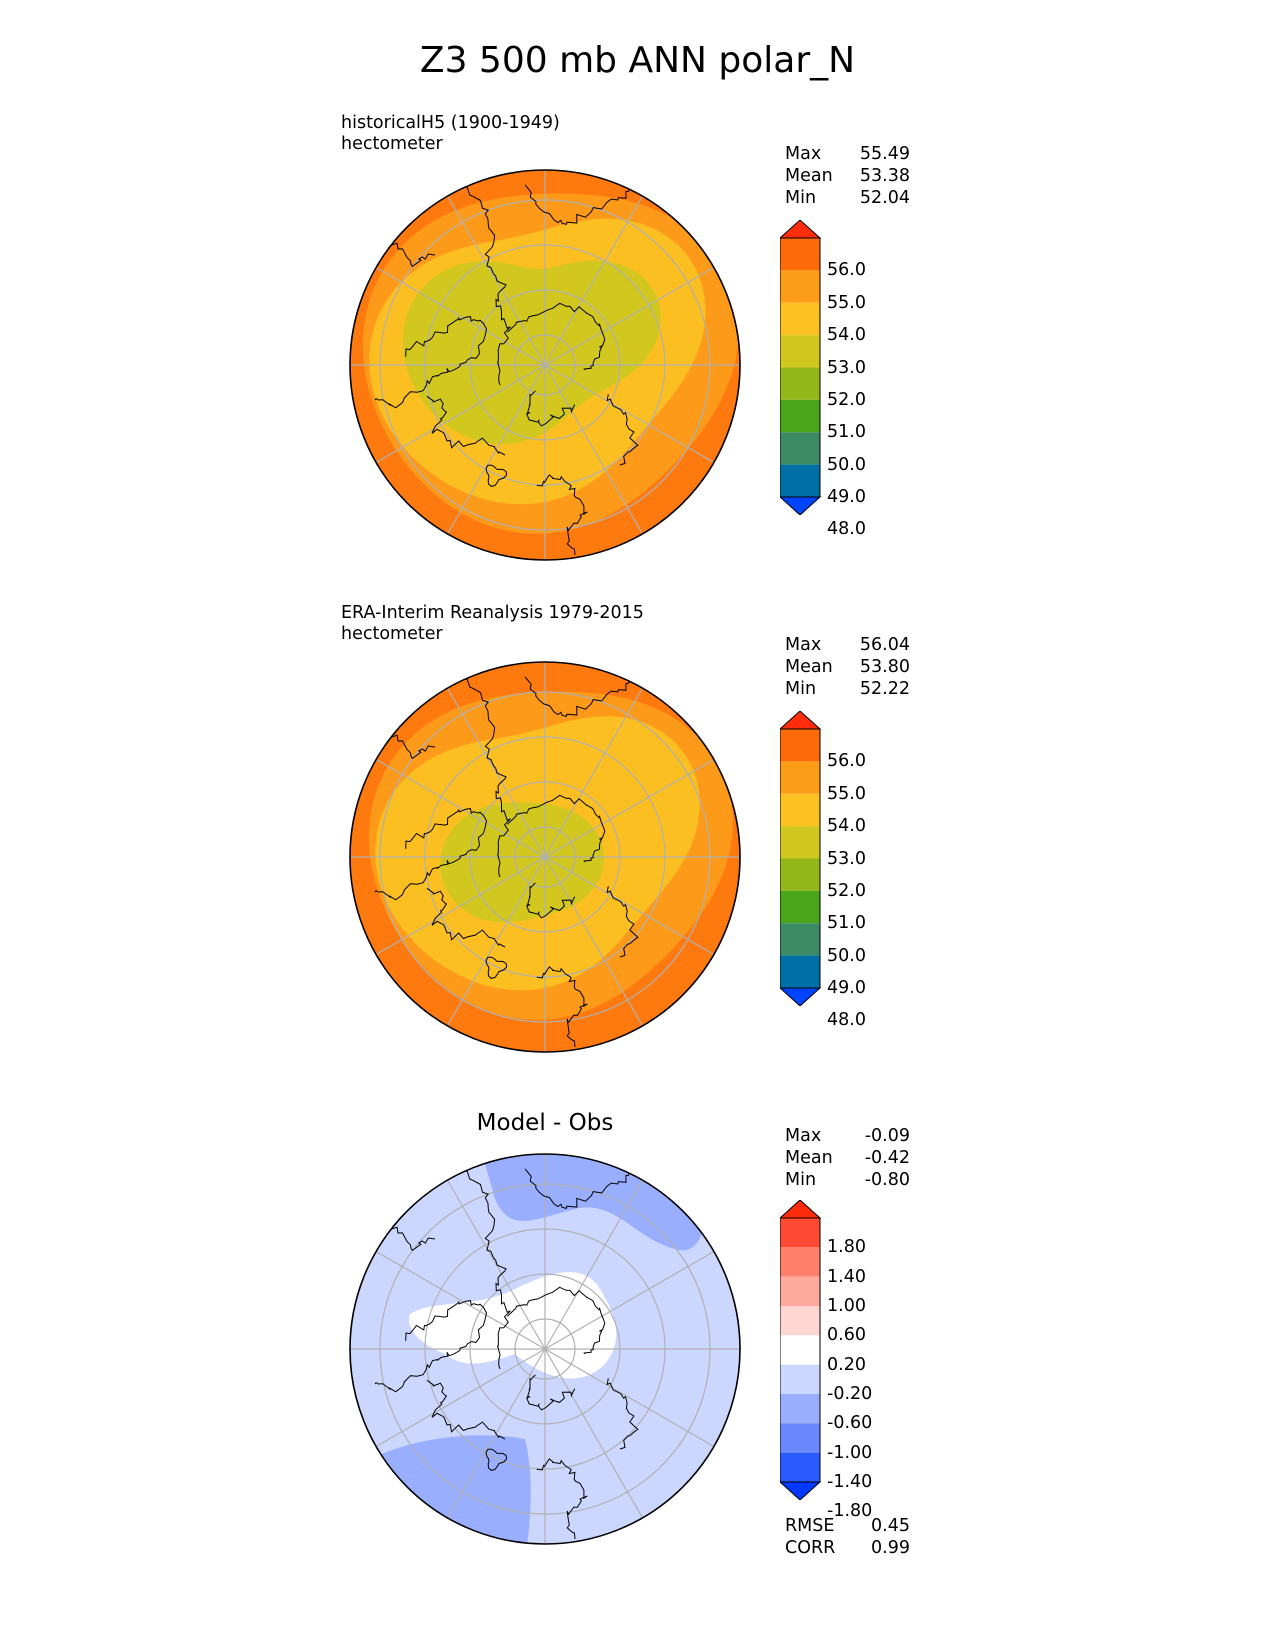 This screenshot has height=1650, width=1275. Describe the element at coordinates (392, 634) in the screenshot. I see `ref-units: hectometer` at that location.